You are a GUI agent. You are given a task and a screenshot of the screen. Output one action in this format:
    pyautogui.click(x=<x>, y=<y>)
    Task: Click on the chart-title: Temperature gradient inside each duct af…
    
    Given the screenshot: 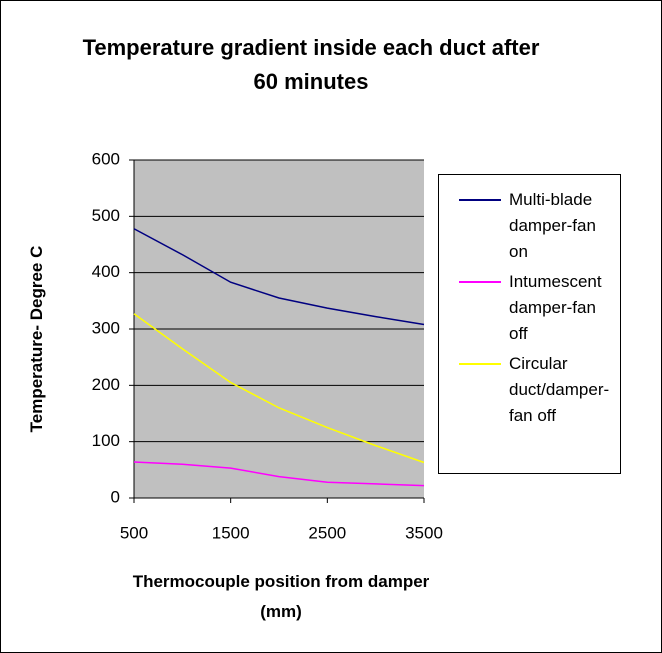 What is the action you would take?
    pyautogui.click(x=311, y=64)
    